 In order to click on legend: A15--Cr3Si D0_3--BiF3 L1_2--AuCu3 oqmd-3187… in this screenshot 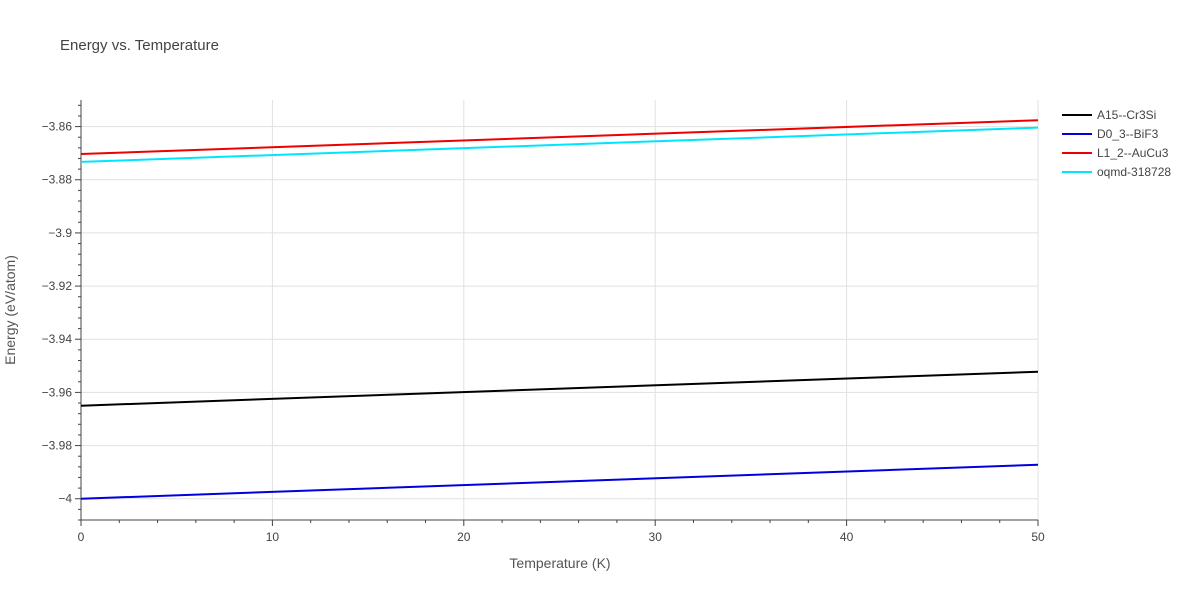, I will do `click(1116, 143)`.